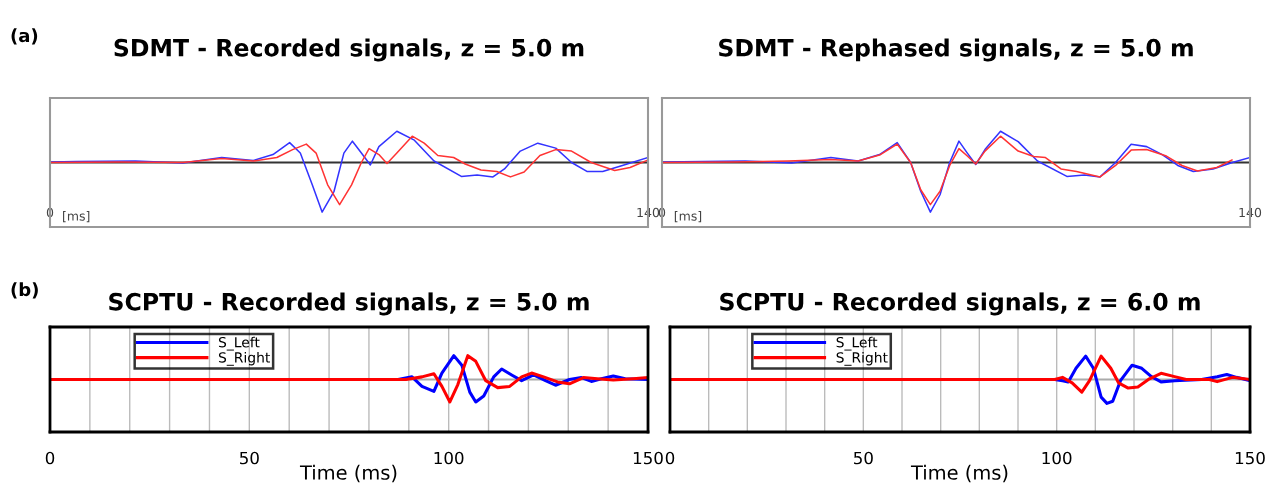 The width and height of the screenshot is (1271, 487). What do you see at coordinates (239, 343) in the screenshot?
I see `legend-label: S_Left` at bounding box center [239, 343].